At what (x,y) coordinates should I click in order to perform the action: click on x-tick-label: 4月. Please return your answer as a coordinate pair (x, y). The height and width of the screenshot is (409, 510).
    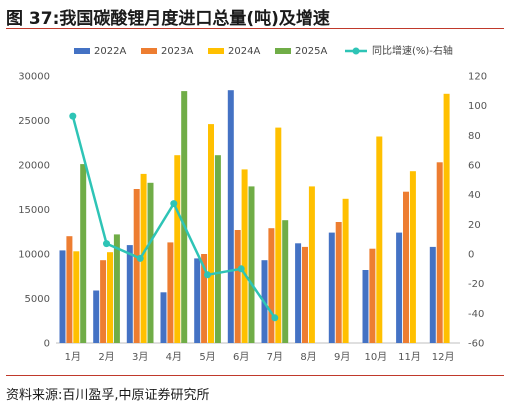
    Looking at the image, I should click on (174, 357).